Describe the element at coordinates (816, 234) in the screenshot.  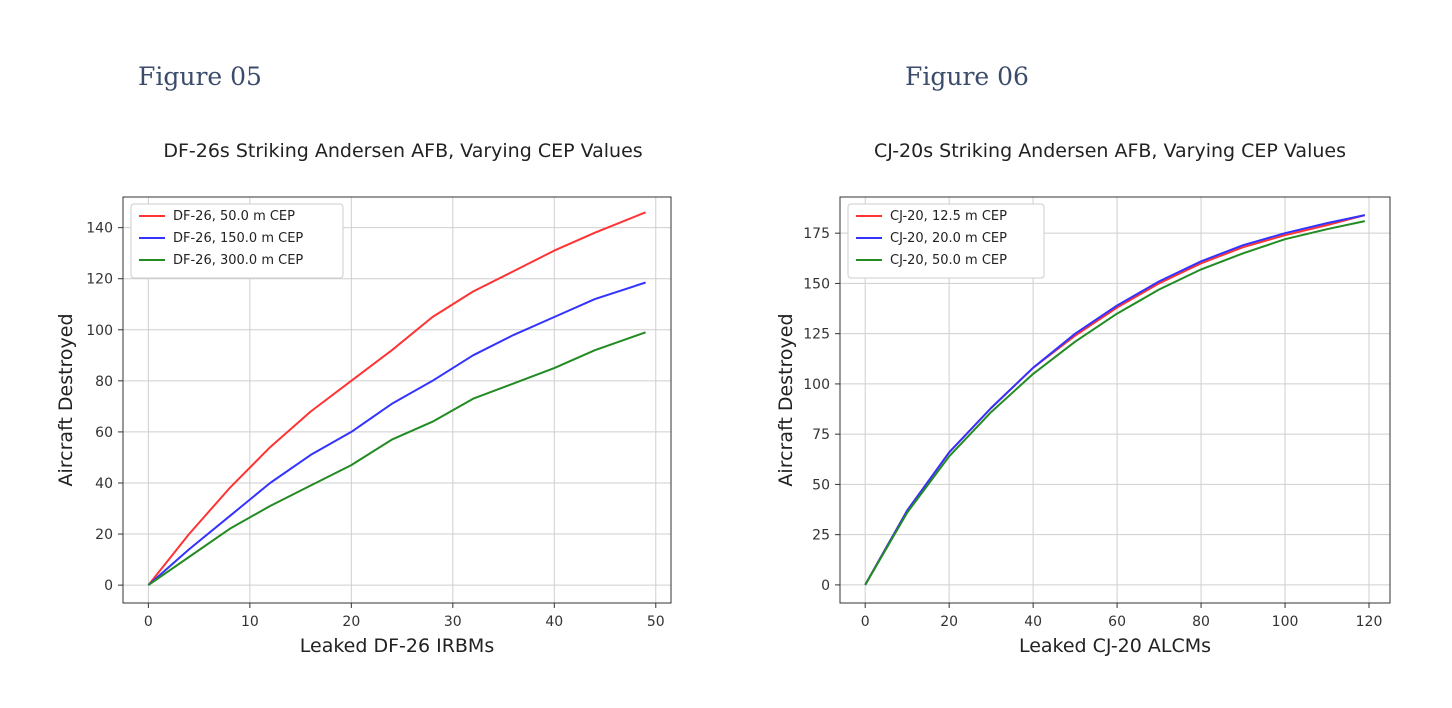
I see `y-tick-label: 175` at that location.